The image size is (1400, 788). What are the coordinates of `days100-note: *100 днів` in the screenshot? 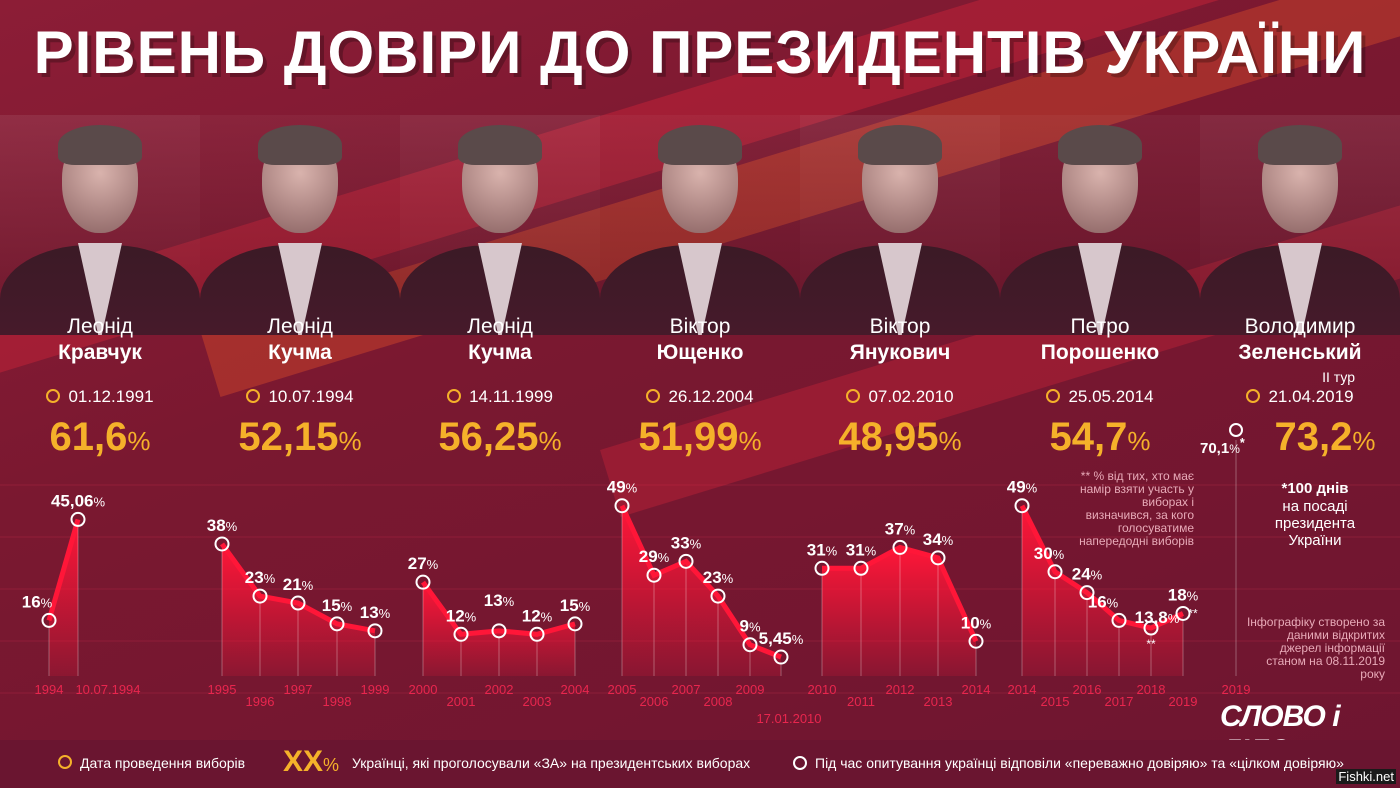 It's located at (1315, 488).